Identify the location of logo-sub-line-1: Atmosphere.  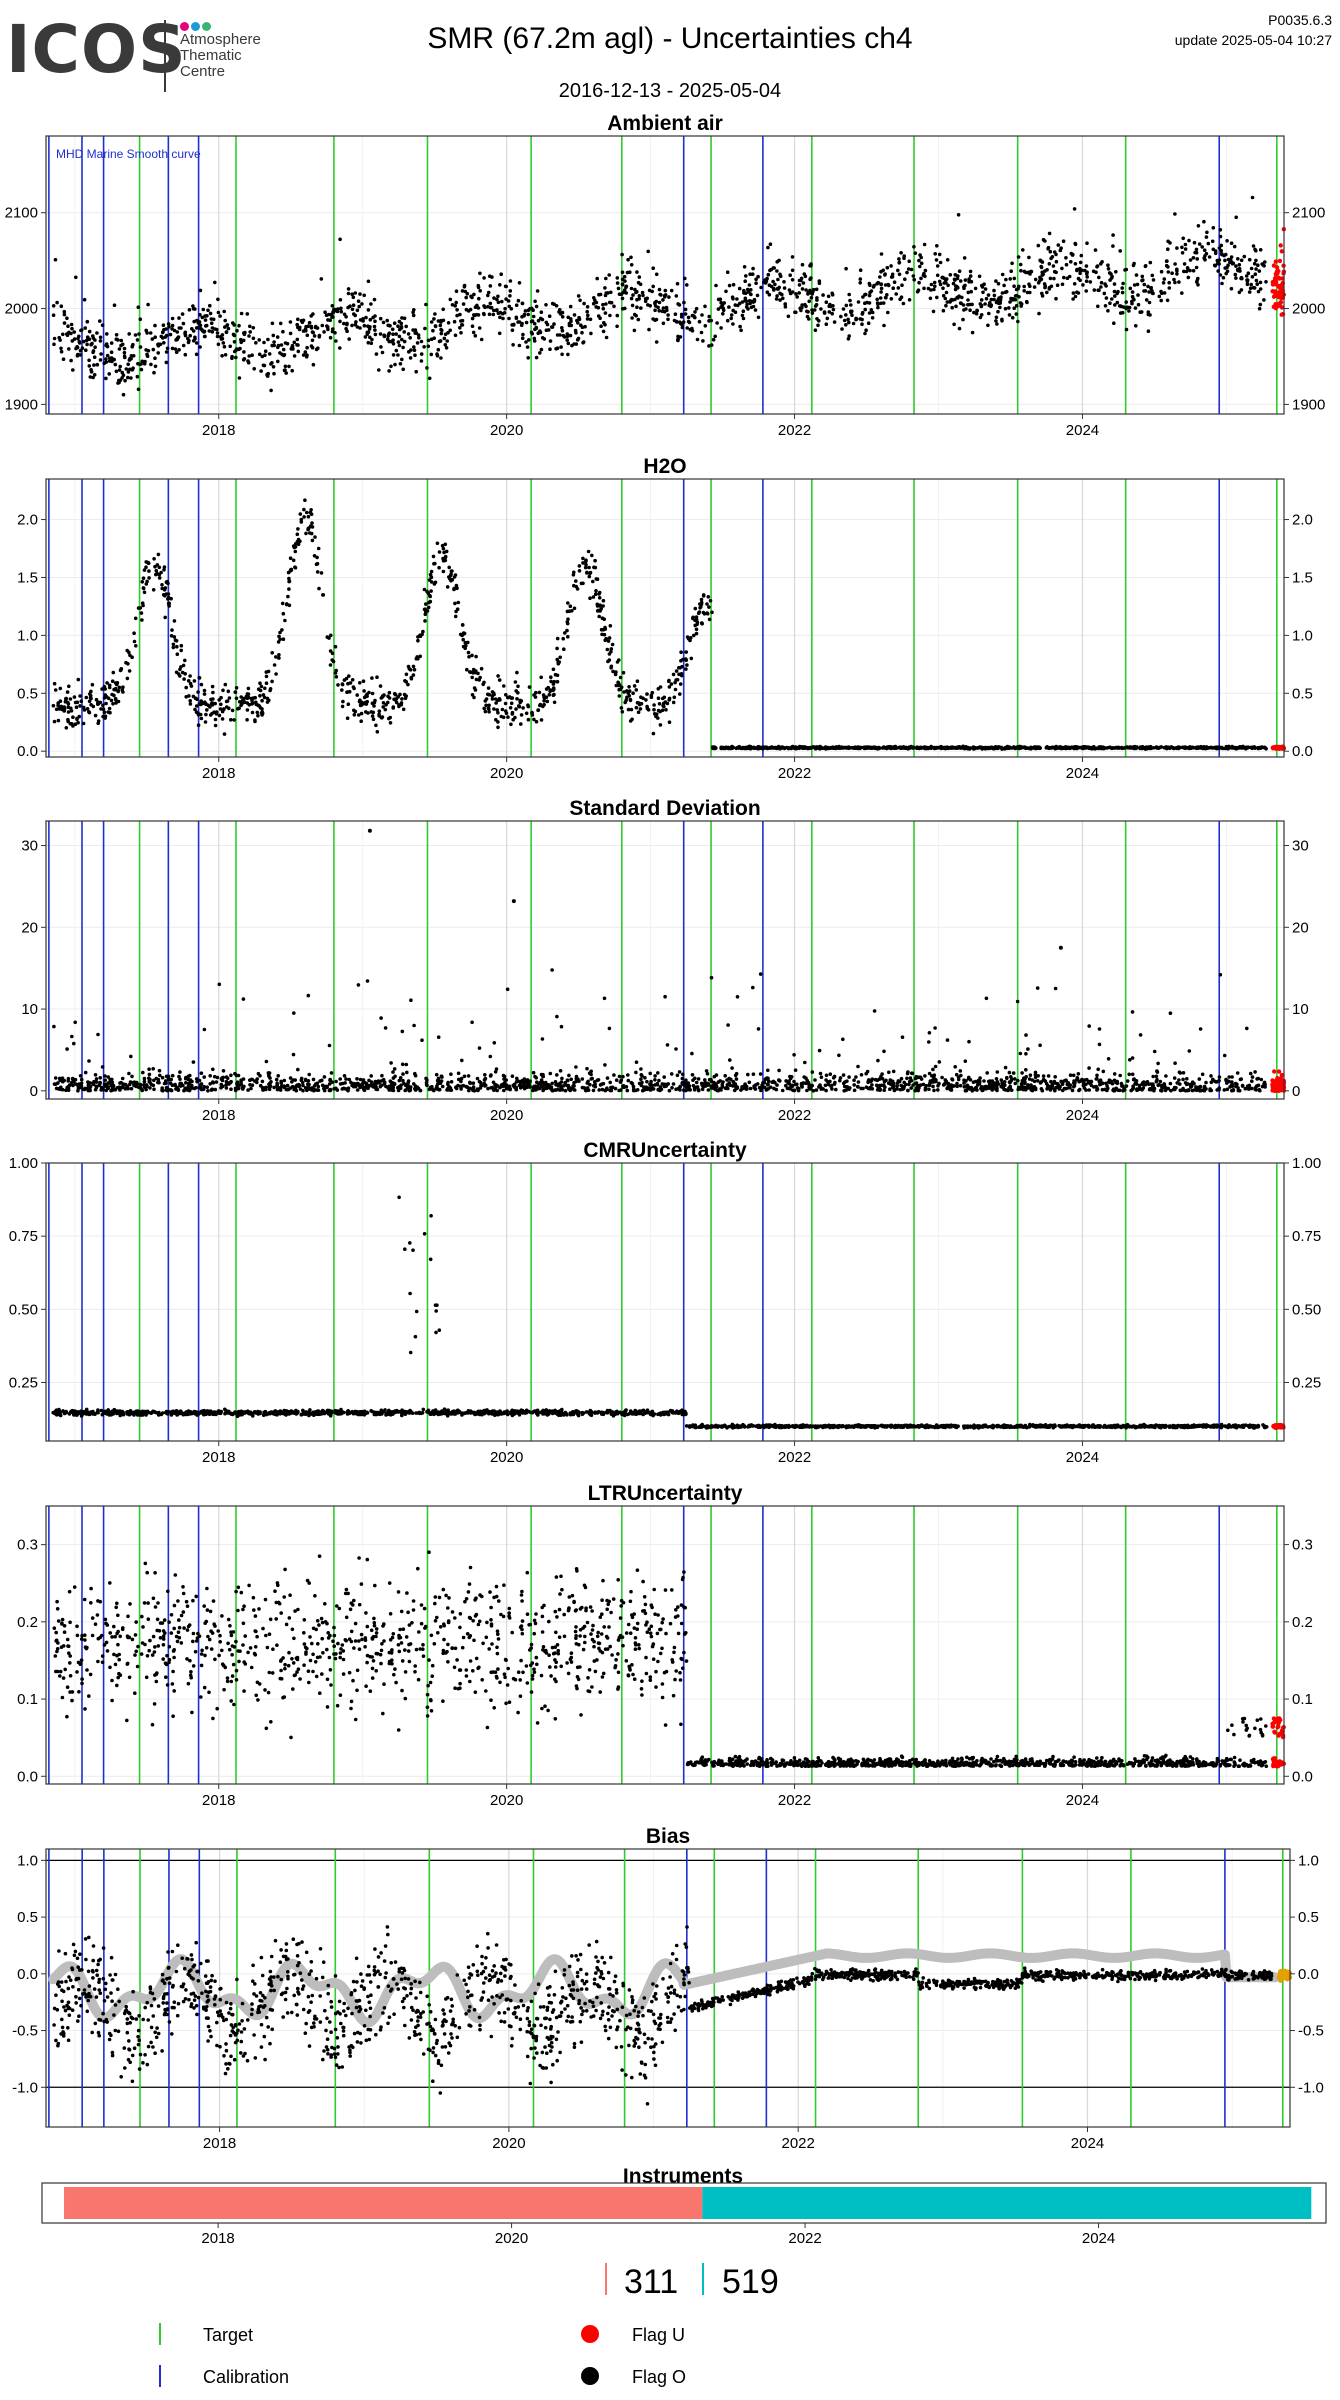
(220, 39).